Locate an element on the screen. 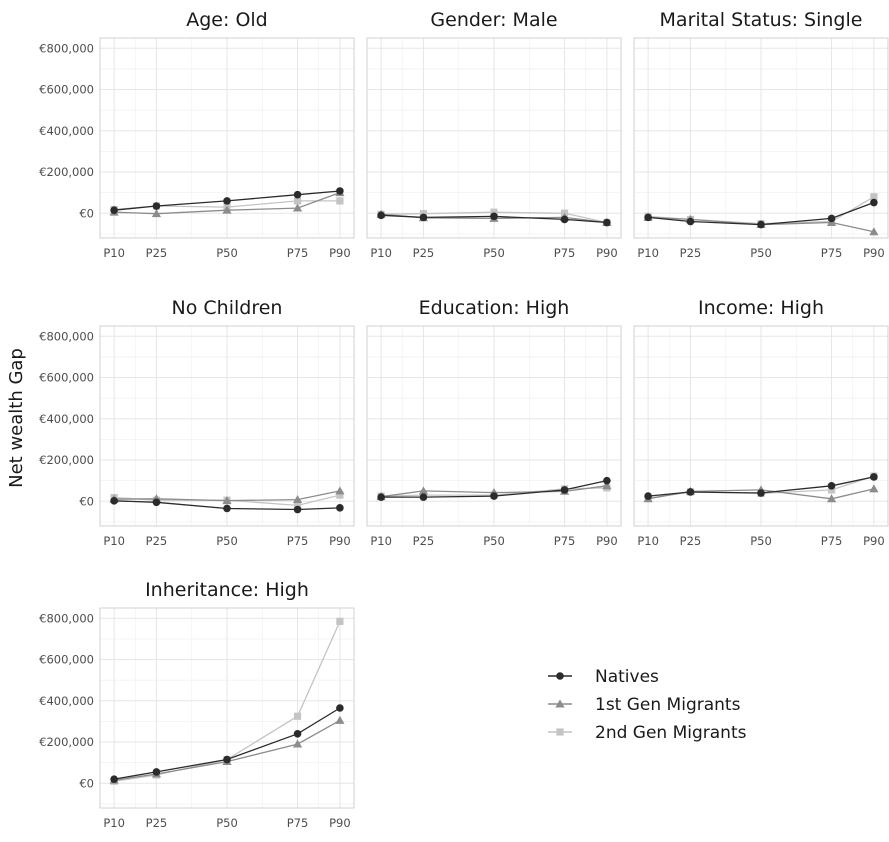 The height and width of the screenshot is (842, 889). legend-item: 1st Gen Migrants is located at coordinates (644, 705).